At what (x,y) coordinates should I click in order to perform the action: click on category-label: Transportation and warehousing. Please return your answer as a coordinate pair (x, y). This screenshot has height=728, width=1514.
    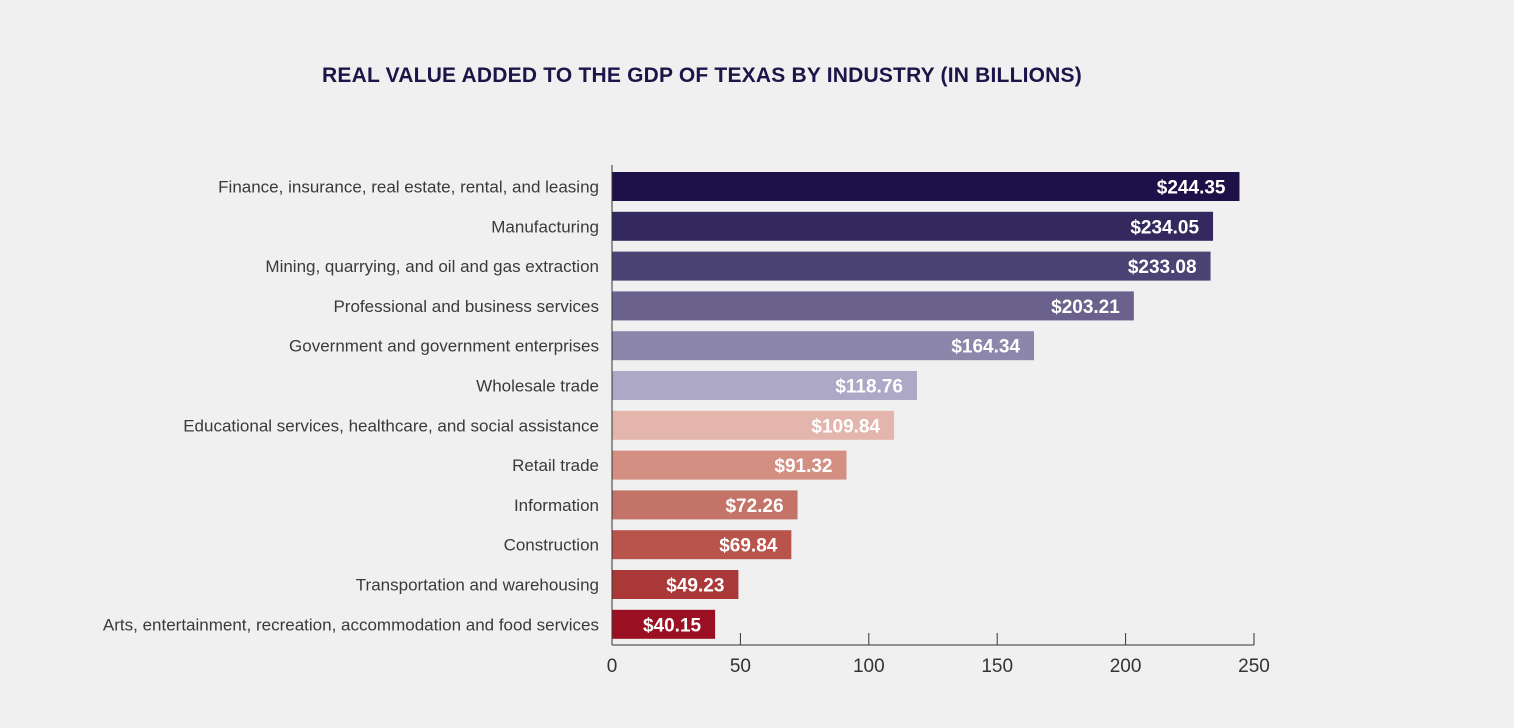
    Looking at the image, I should click on (477, 585).